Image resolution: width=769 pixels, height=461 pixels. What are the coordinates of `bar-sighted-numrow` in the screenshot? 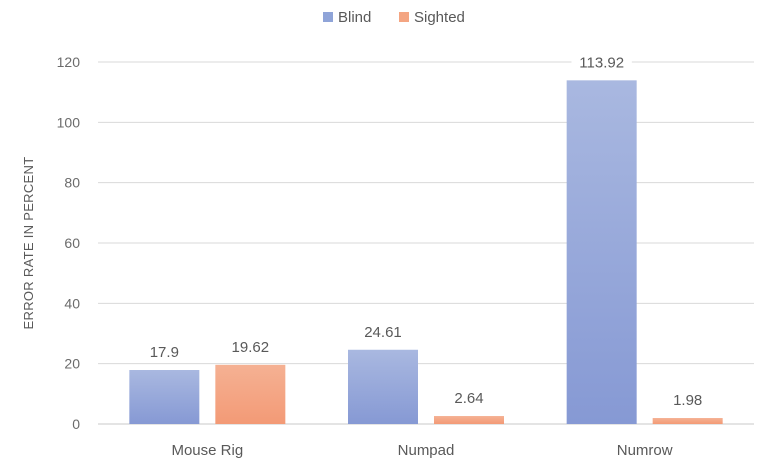 It's located at (687, 421).